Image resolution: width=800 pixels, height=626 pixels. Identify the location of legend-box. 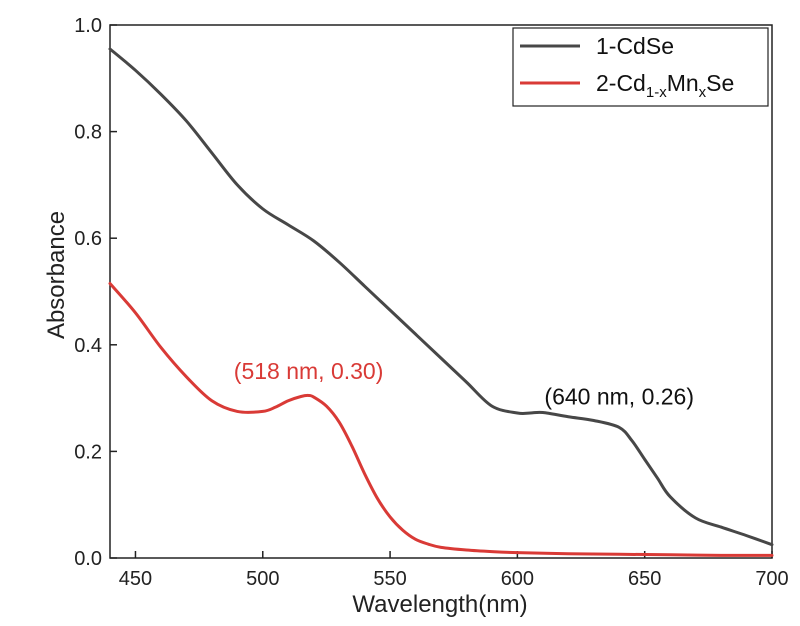
(640, 67).